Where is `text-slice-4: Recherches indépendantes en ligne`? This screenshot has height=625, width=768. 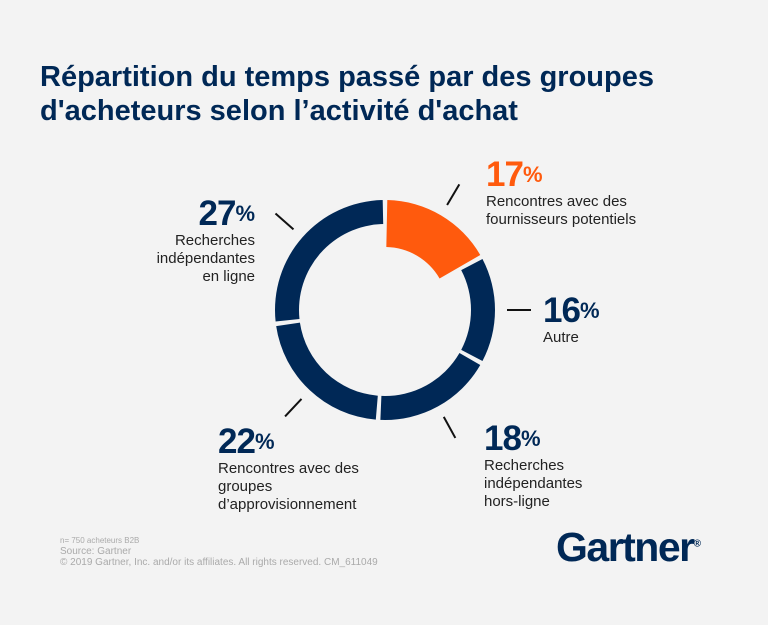 text-slice-4: Recherches indépendantes en ligne is located at coordinates (205, 258).